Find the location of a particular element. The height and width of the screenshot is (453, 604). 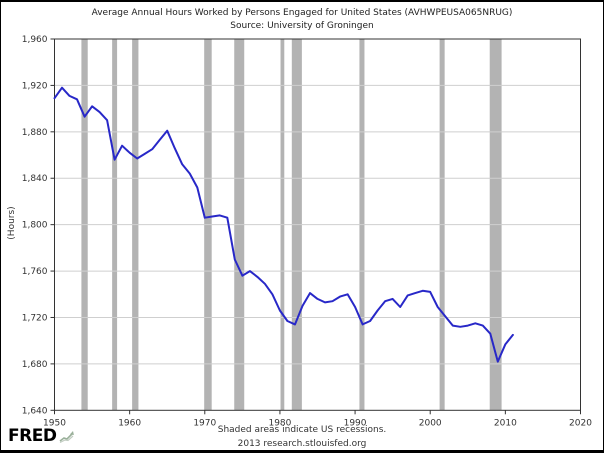

fred-logo-link: FRED is located at coordinates (41, 436).